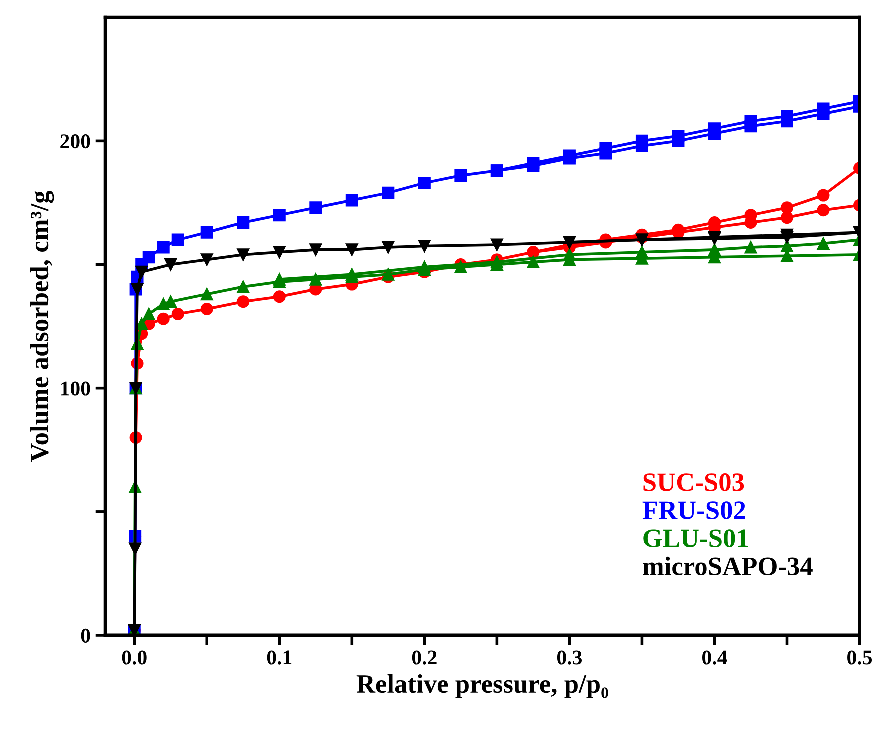 The width and height of the screenshot is (880, 733). Describe the element at coordinates (696, 539) in the screenshot. I see `text: GLU-S01` at that location.